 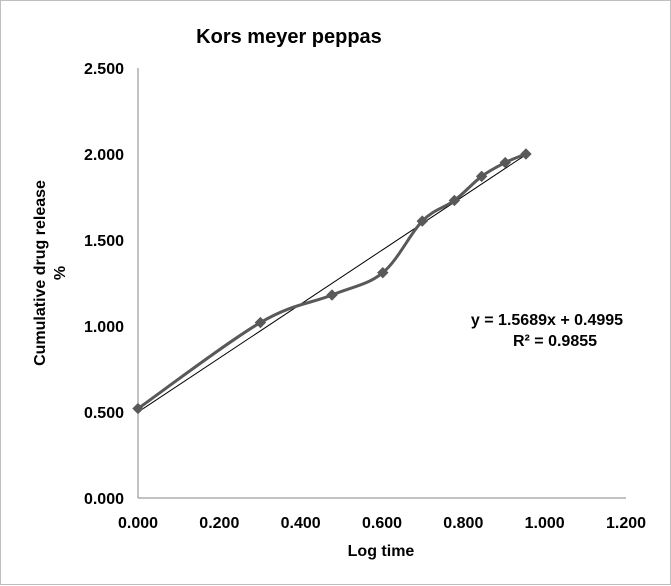 What do you see at coordinates (289, 37) in the screenshot?
I see `chart-title: Kors meyer peppas` at bounding box center [289, 37].